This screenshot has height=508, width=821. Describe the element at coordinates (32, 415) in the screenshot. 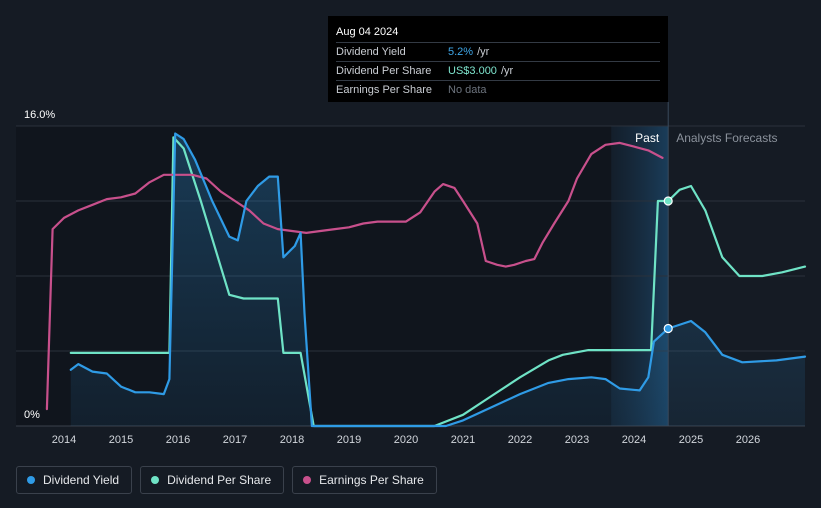

I see `y-tick-label: 0%` at that location.